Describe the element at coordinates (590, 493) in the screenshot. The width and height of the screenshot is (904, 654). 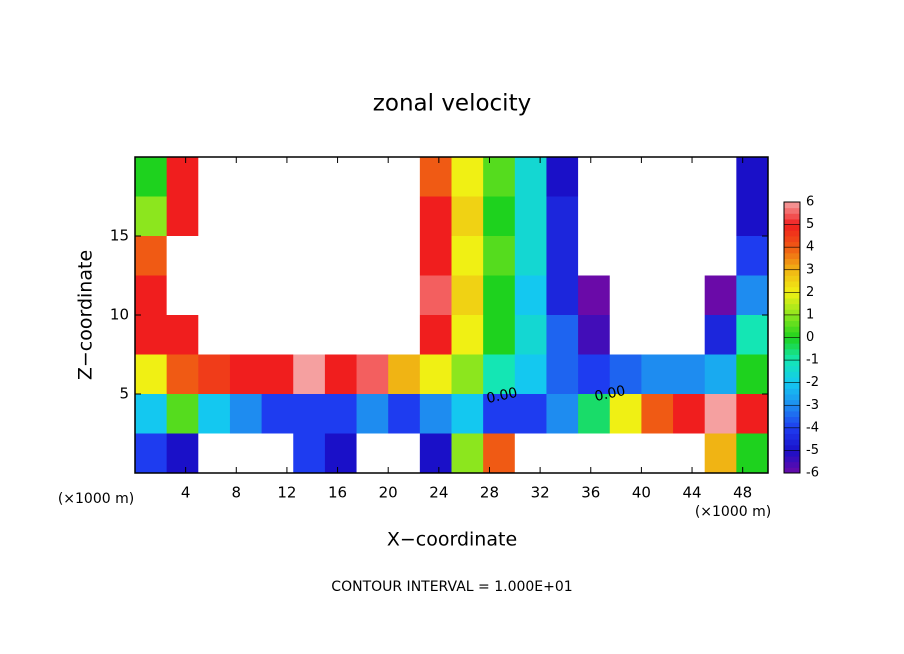
I see `x-tick-label: 36` at that location.